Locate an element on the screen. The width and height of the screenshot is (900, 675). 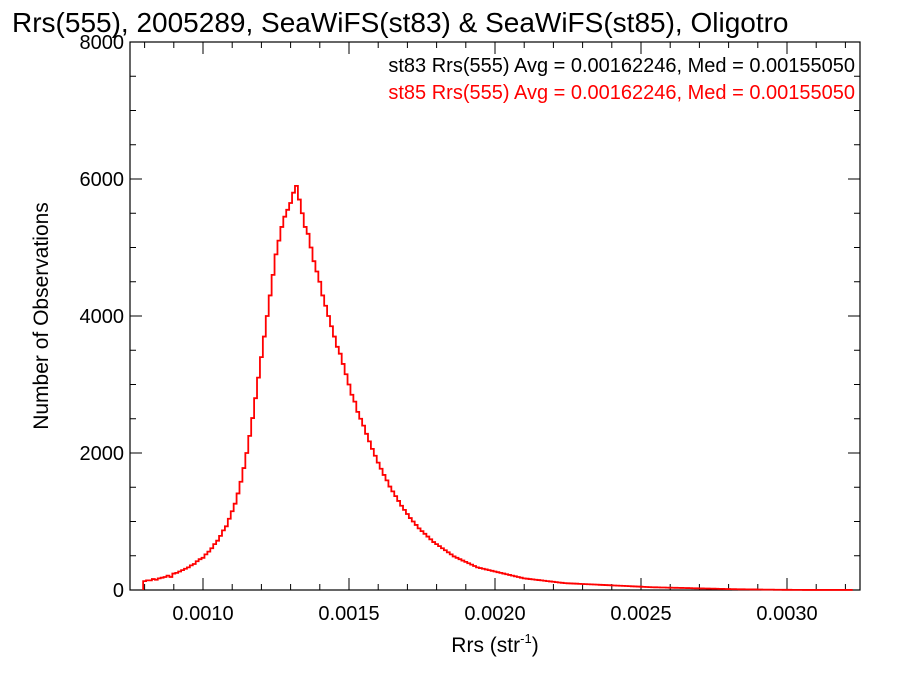
y-tick-label: 6000 is located at coordinates (102, 180).